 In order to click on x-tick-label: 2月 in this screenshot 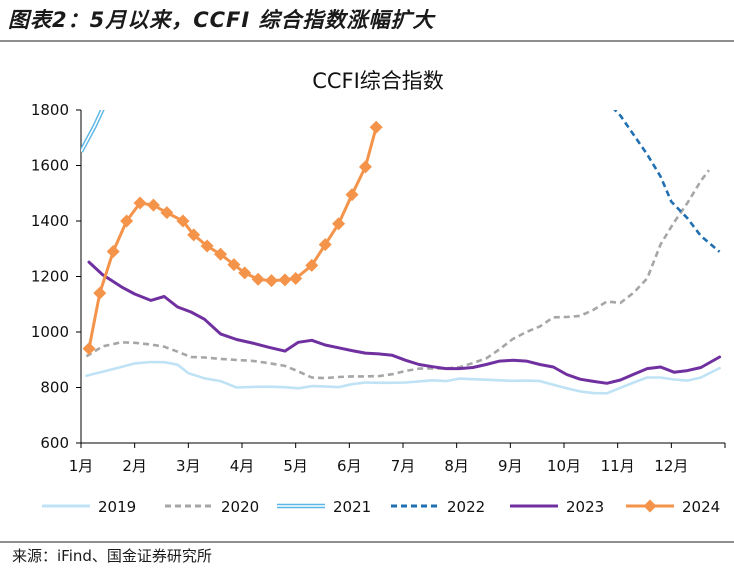, I will do `click(134, 466)`.